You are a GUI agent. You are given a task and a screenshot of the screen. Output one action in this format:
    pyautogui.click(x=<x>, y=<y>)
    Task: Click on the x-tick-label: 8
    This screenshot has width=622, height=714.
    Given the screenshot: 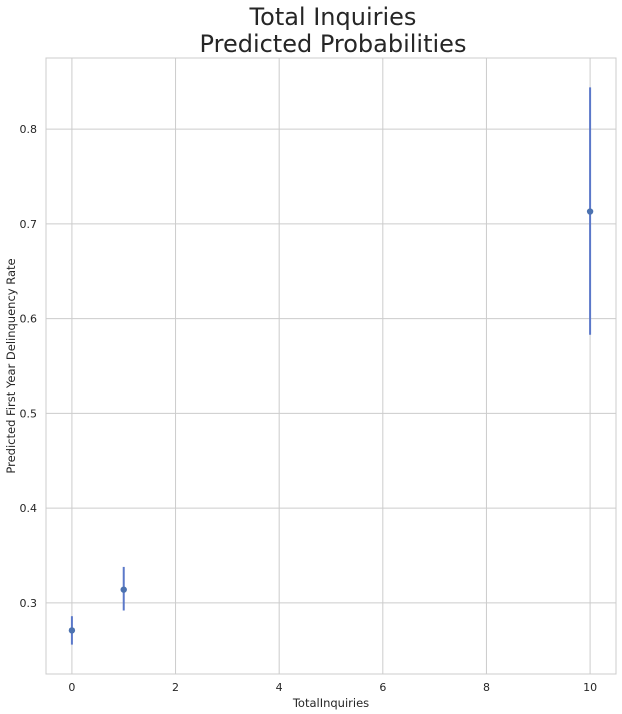 What is the action you would take?
    pyautogui.click(x=486, y=687)
    